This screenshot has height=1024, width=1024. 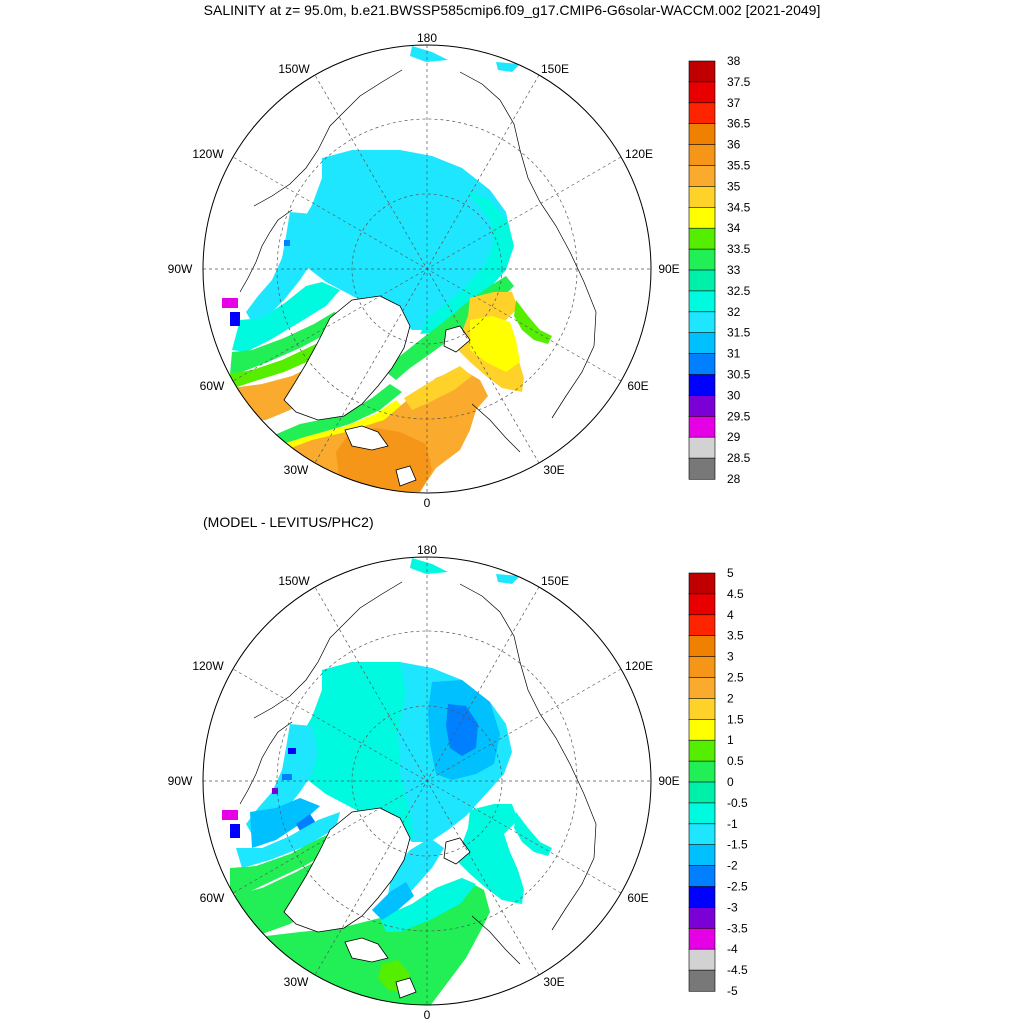 I want to click on colorbar-tick-label: 38, so click(x=734, y=61).